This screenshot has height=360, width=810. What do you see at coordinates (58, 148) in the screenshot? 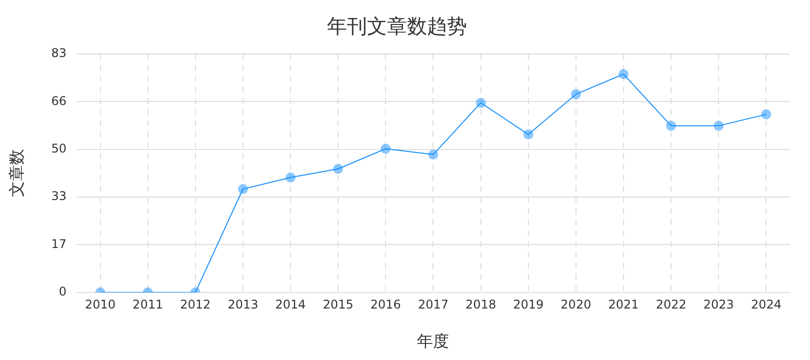
I see `y-tick-label: 50` at bounding box center [58, 148].